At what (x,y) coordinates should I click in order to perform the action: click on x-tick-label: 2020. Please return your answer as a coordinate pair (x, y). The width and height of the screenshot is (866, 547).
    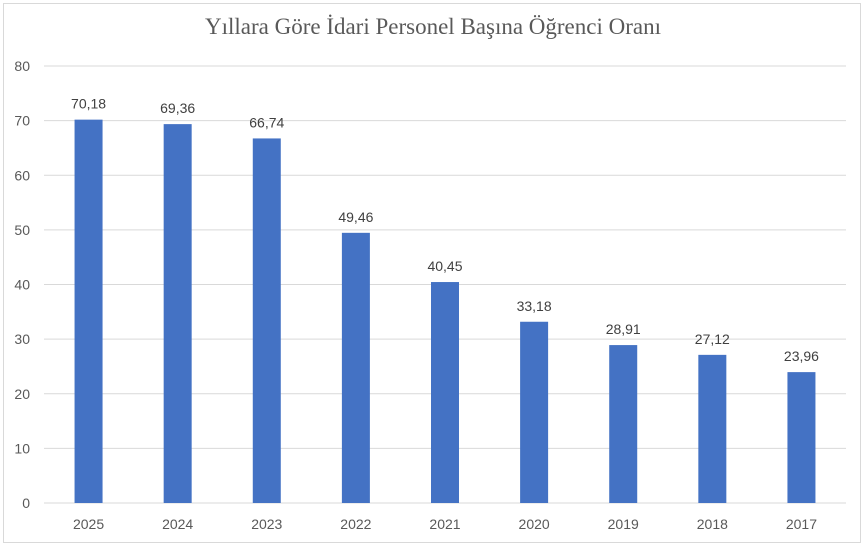
    Looking at the image, I should click on (534, 524).